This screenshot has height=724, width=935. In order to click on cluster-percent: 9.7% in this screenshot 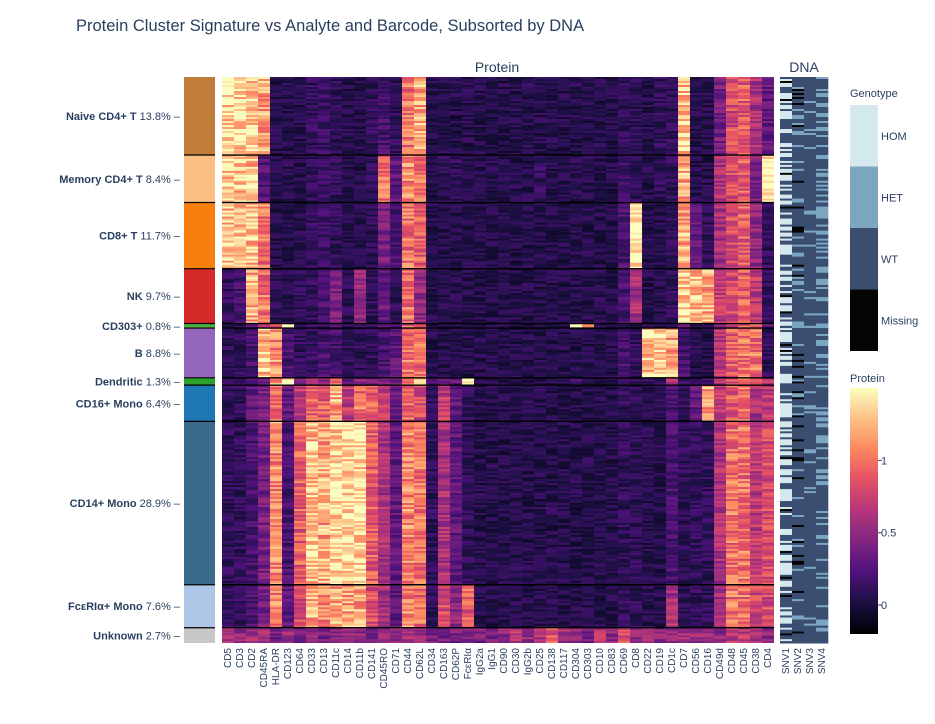, I will do `click(157, 297)`.